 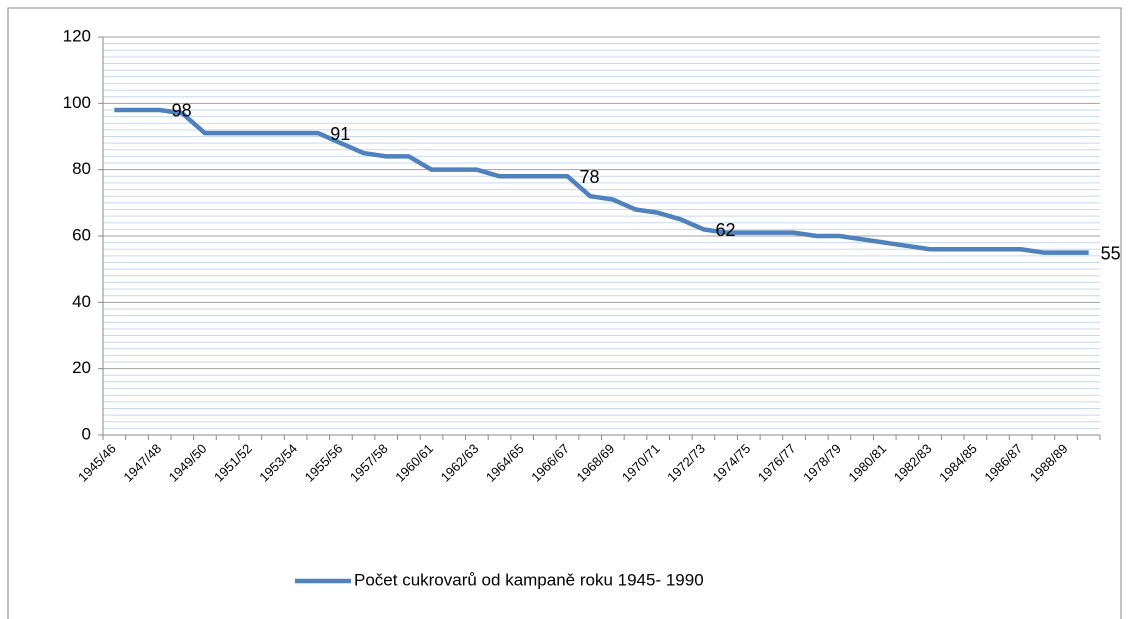 I want to click on y-tick-label: 0, so click(x=86, y=433).